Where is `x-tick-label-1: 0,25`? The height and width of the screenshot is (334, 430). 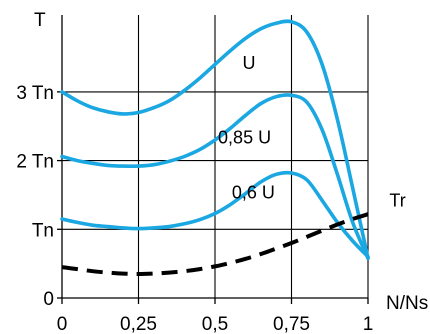 x-tick-label-1: 0,25 is located at coordinates (138, 324).